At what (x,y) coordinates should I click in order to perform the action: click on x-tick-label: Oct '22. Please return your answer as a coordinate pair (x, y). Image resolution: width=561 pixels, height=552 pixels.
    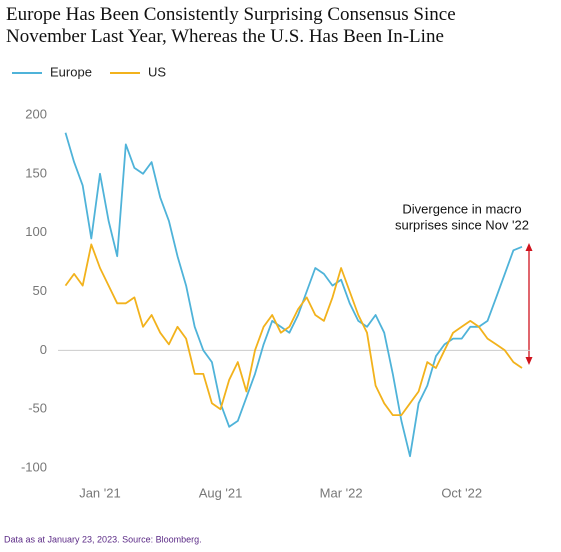
    Looking at the image, I should click on (461, 492).